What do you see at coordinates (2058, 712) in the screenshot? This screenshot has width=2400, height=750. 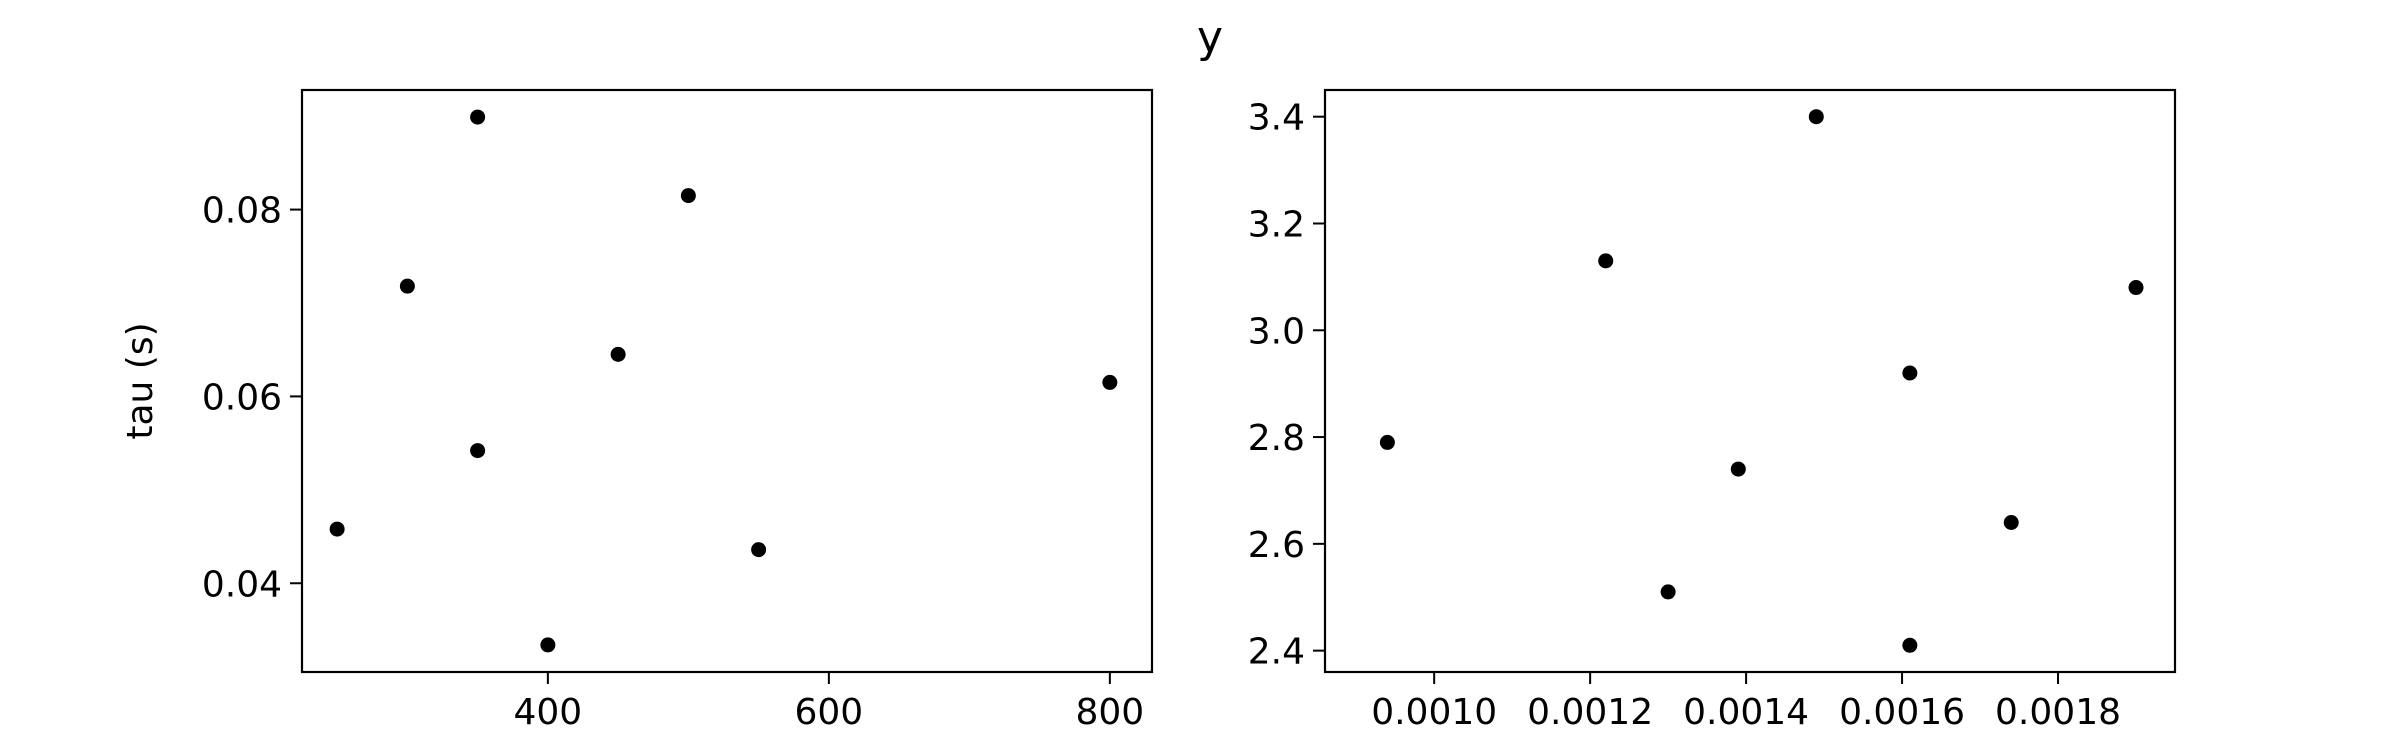 I see `right-xtick-label: 0.0018` at bounding box center [2058, 712].